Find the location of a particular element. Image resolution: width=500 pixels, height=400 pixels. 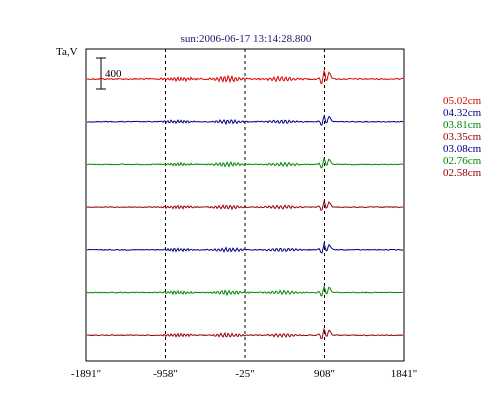

x-tick-label: 1841" is located at coordinates (404, 374).